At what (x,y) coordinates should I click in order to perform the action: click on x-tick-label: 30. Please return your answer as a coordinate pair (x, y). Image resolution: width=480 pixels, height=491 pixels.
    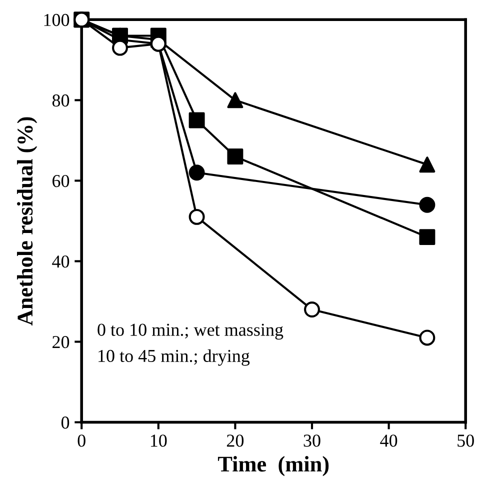
    Looking at the image, I should click on (312, 440).